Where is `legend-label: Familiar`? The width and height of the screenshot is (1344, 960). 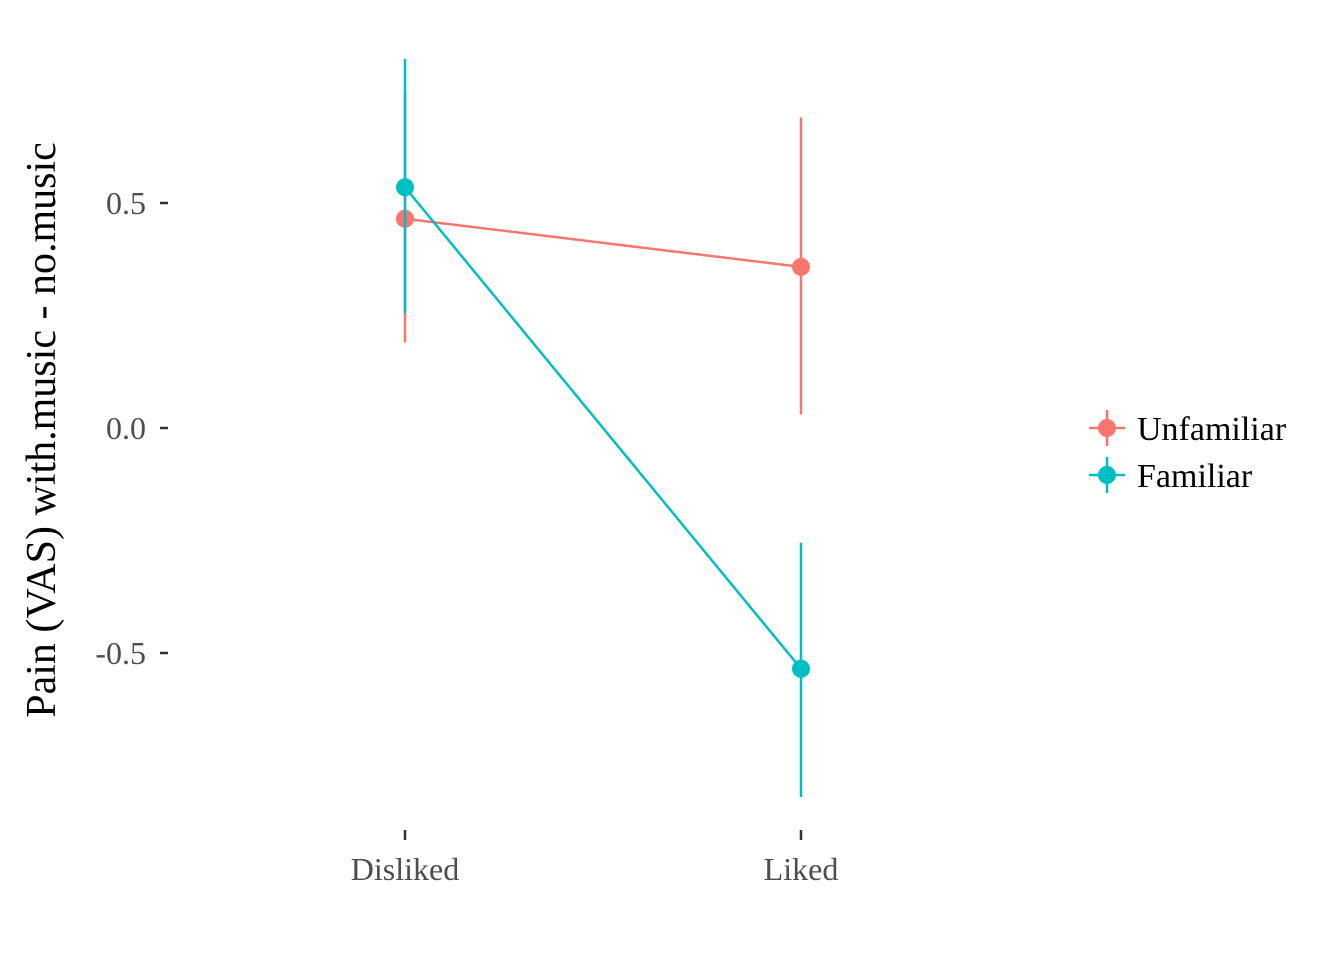 legend-label: Familiar is located at coordinates (1195, 476).